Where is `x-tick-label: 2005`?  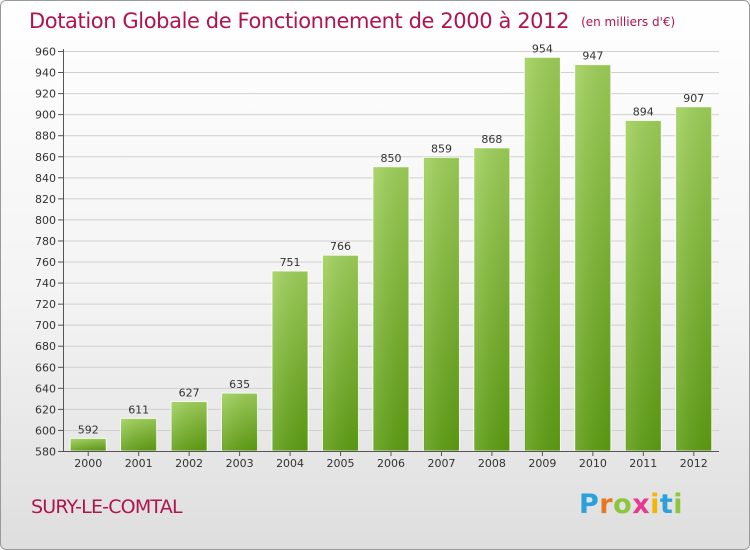
x-tick-label: 2005 is located at coordinates (341, 463).